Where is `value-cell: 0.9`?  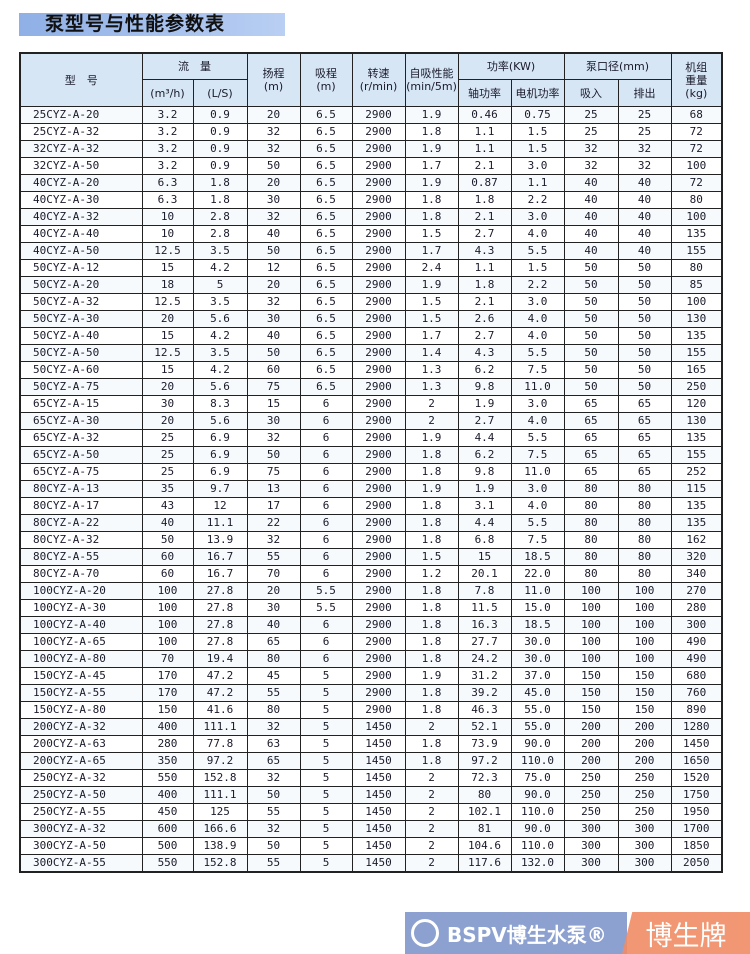 value-cell: 0.9 is located at coordinates (220, 115).